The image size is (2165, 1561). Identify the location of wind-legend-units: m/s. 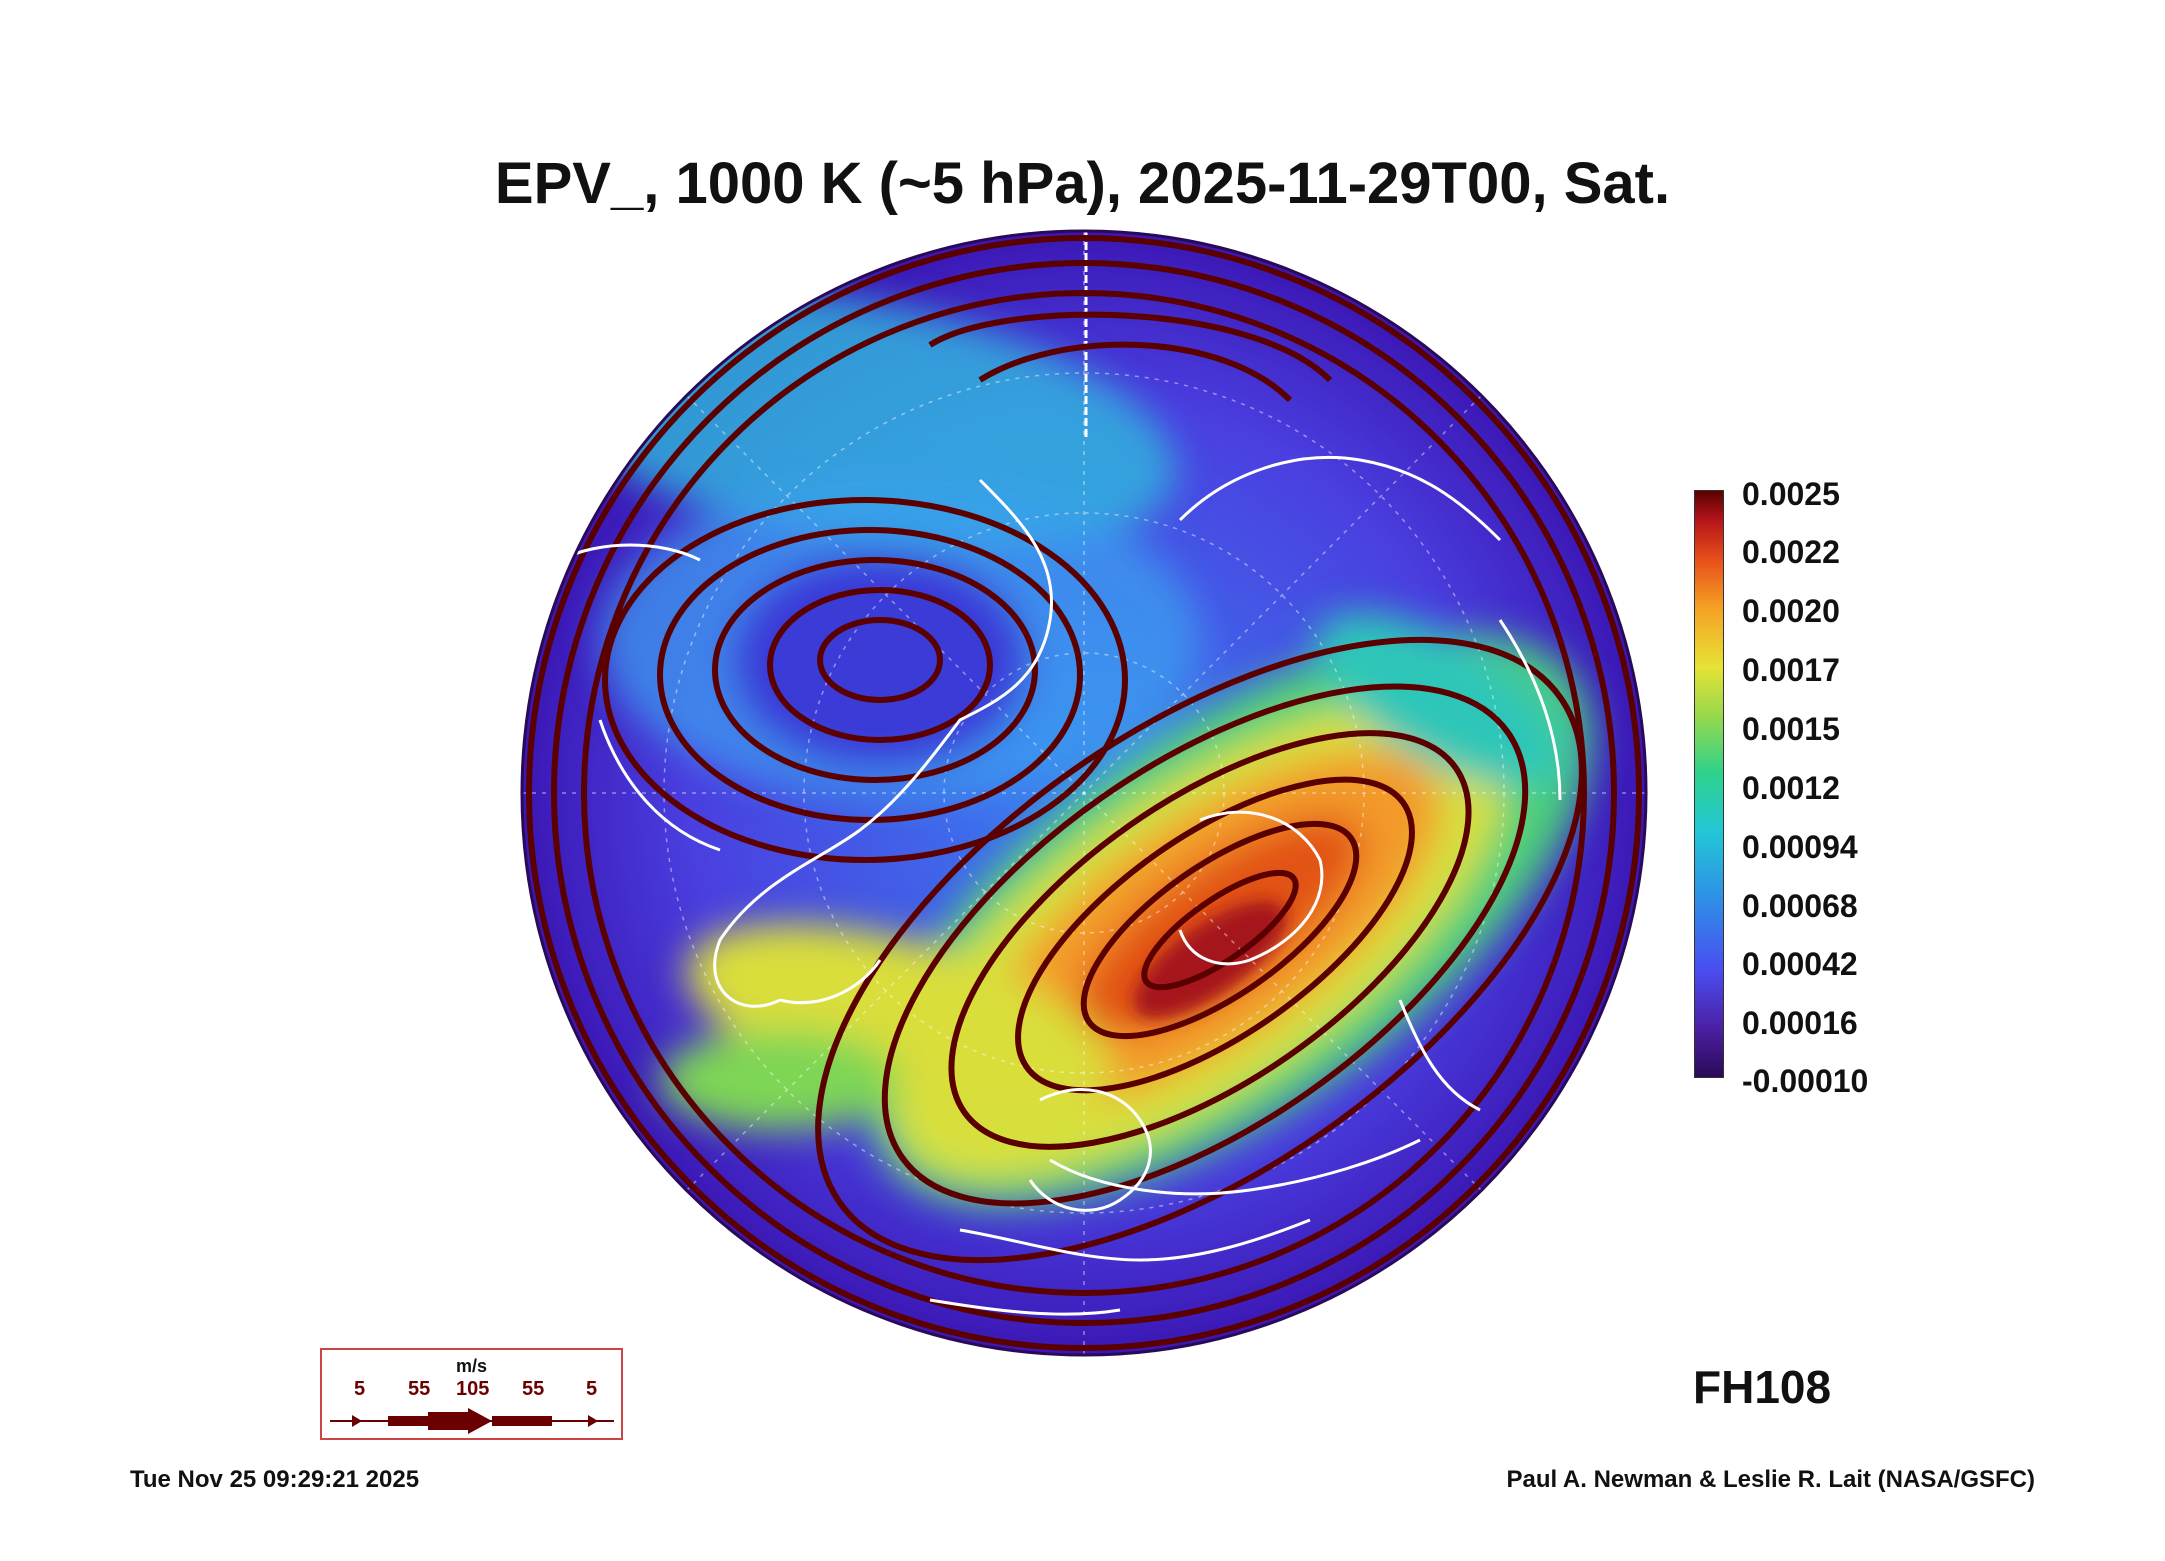
(471, 1366).